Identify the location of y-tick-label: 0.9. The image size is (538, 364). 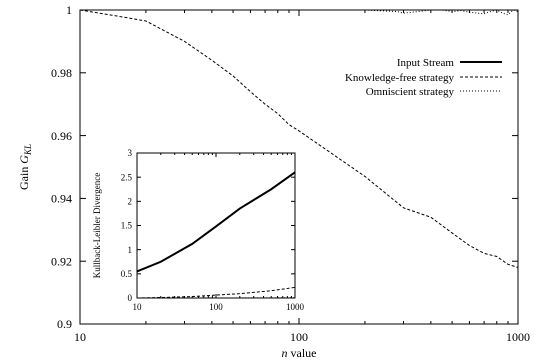
(64, 324).